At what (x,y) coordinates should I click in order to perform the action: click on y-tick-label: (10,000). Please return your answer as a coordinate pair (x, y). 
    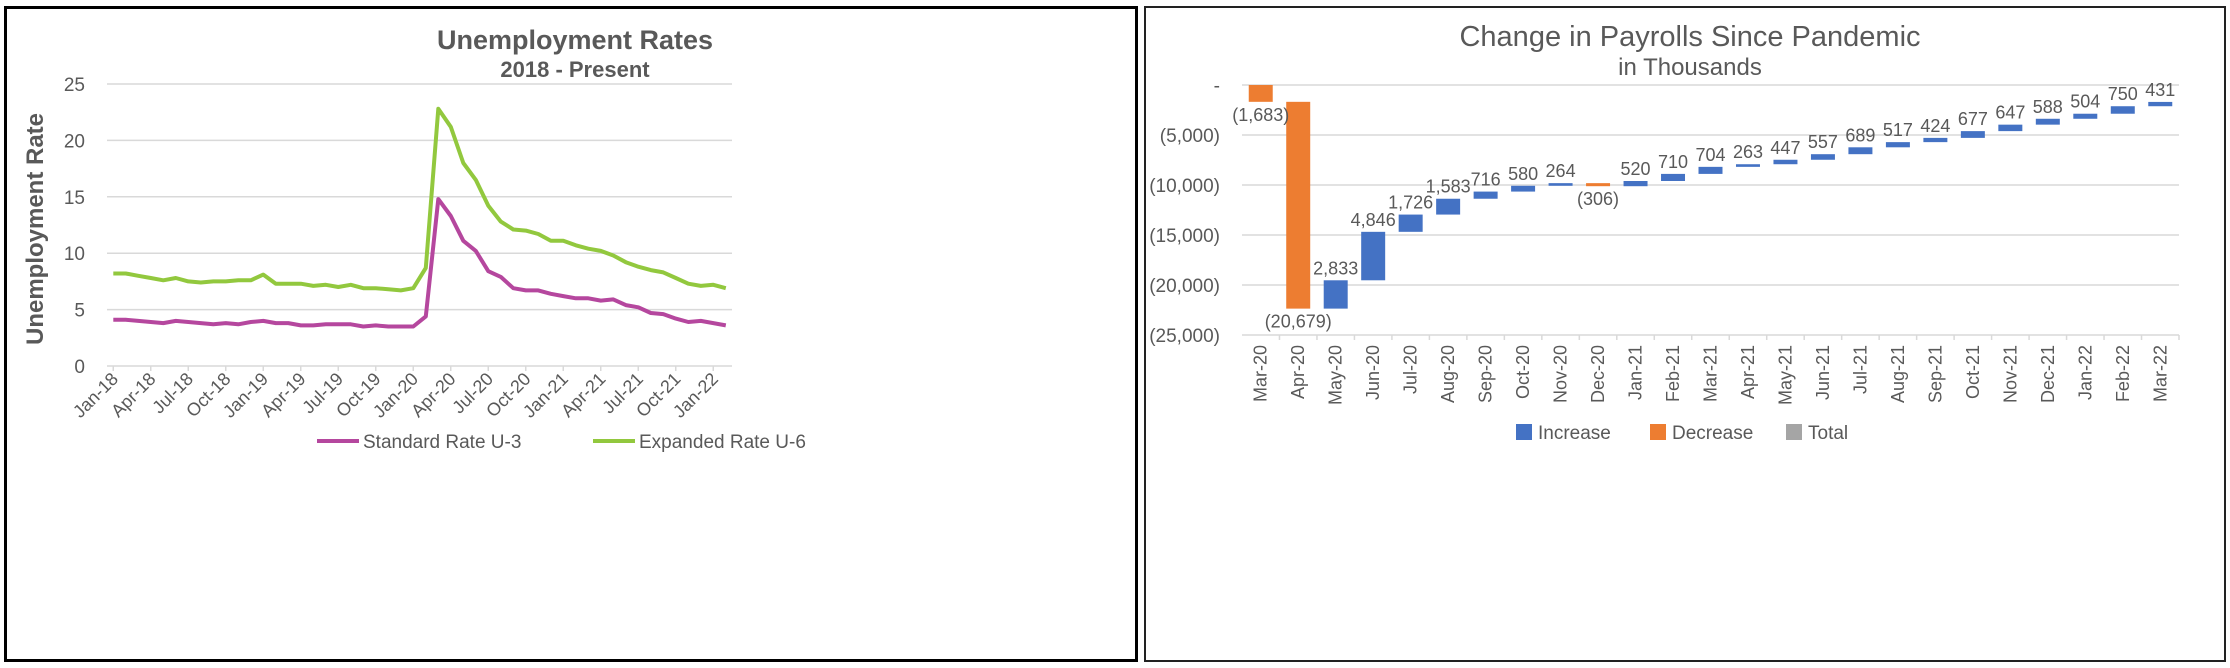
    Looking at the image, I should click on (1184, 186).